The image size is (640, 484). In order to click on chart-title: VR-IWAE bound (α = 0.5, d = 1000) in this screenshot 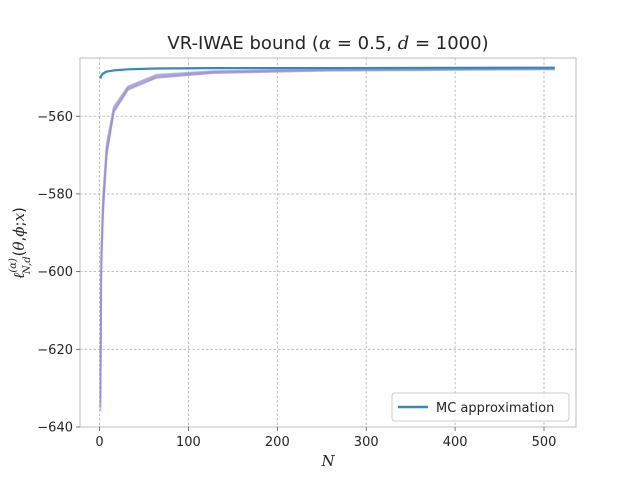, I will do `click(327, 43)`.